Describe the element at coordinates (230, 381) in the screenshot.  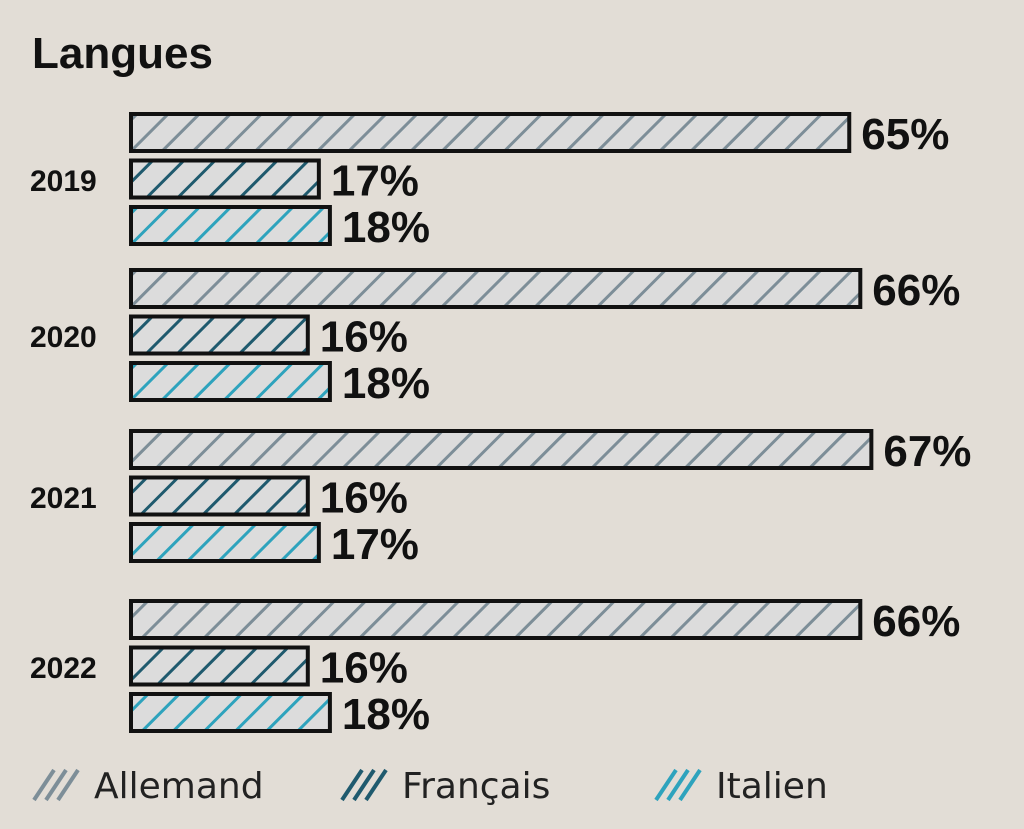
I see `bar-2020-italien` at that location.